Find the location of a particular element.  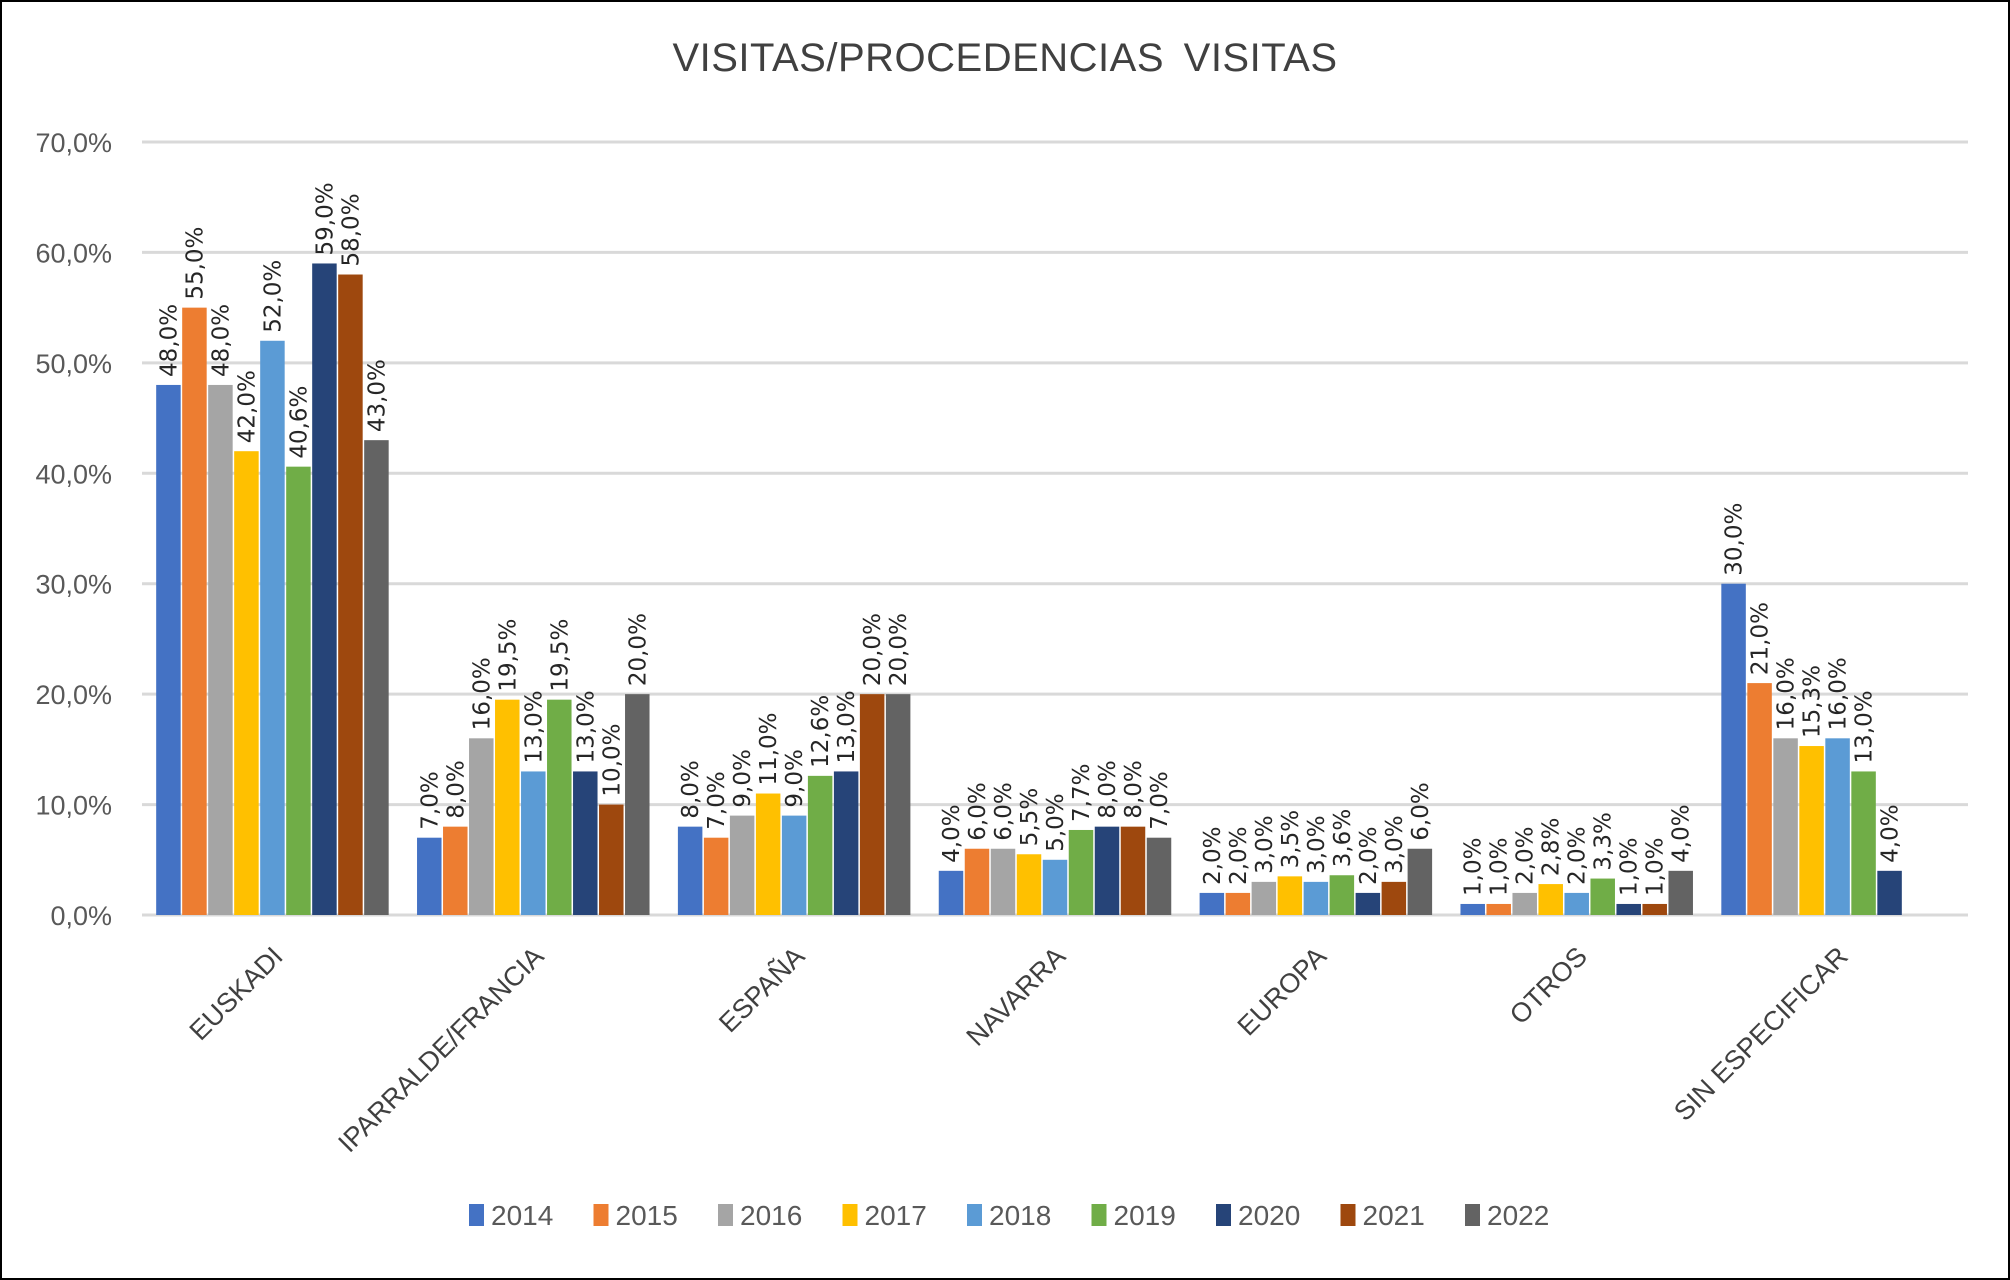

data-label: 1,0% is located at coordinates (1656, 867).